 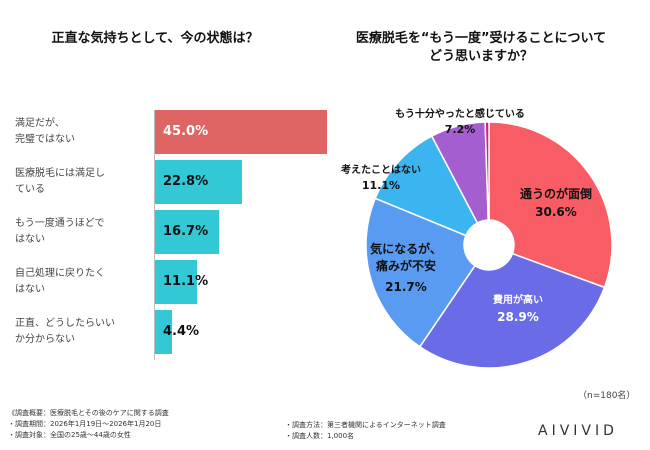 I want to click on bar-chart-title: 正直な気持ちとして、今の状態は？, so click(x=155, y=38).